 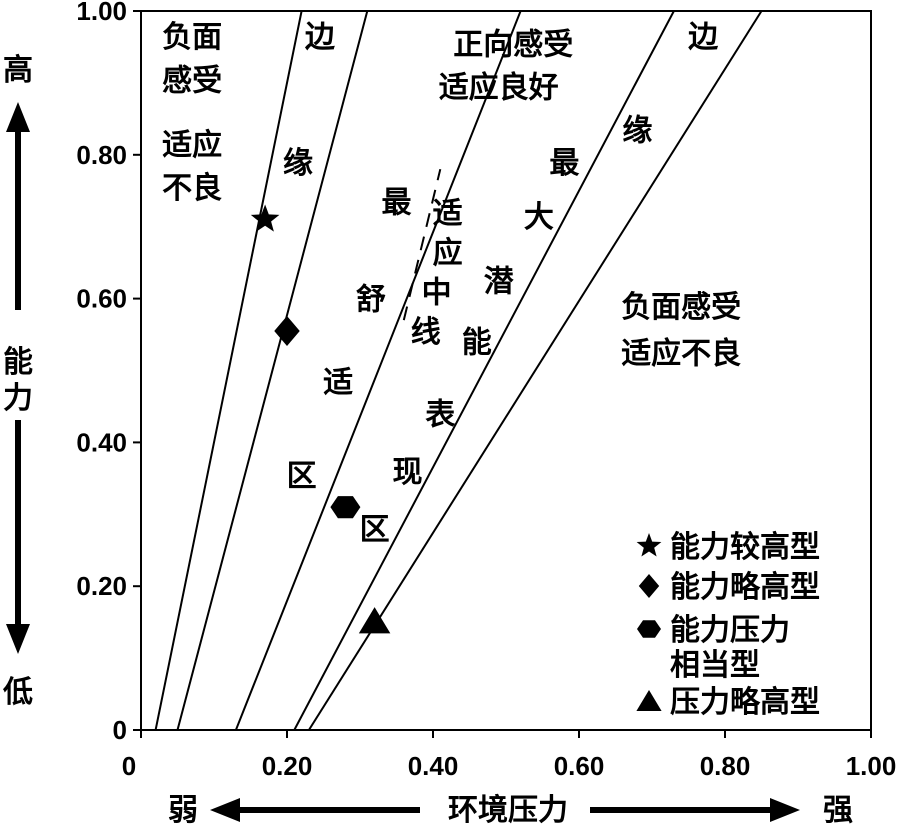 I want to click on region-label: 中, so click(x=437, y=292).